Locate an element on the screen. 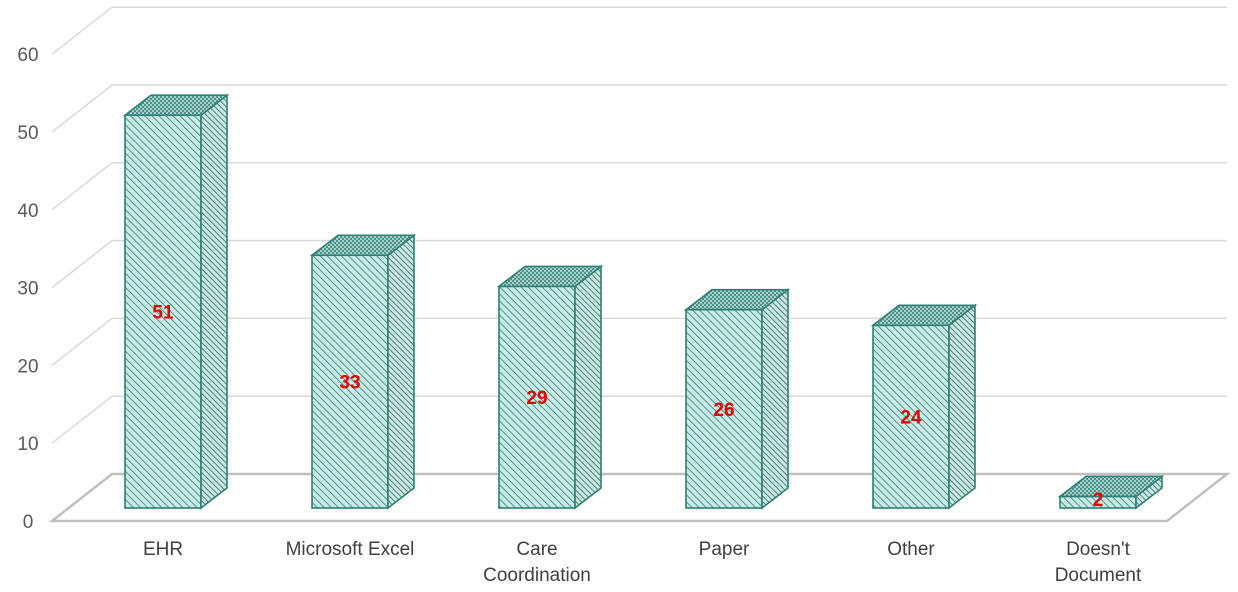  x-category-label: Care Coordination is located at coordinates (537, 562).